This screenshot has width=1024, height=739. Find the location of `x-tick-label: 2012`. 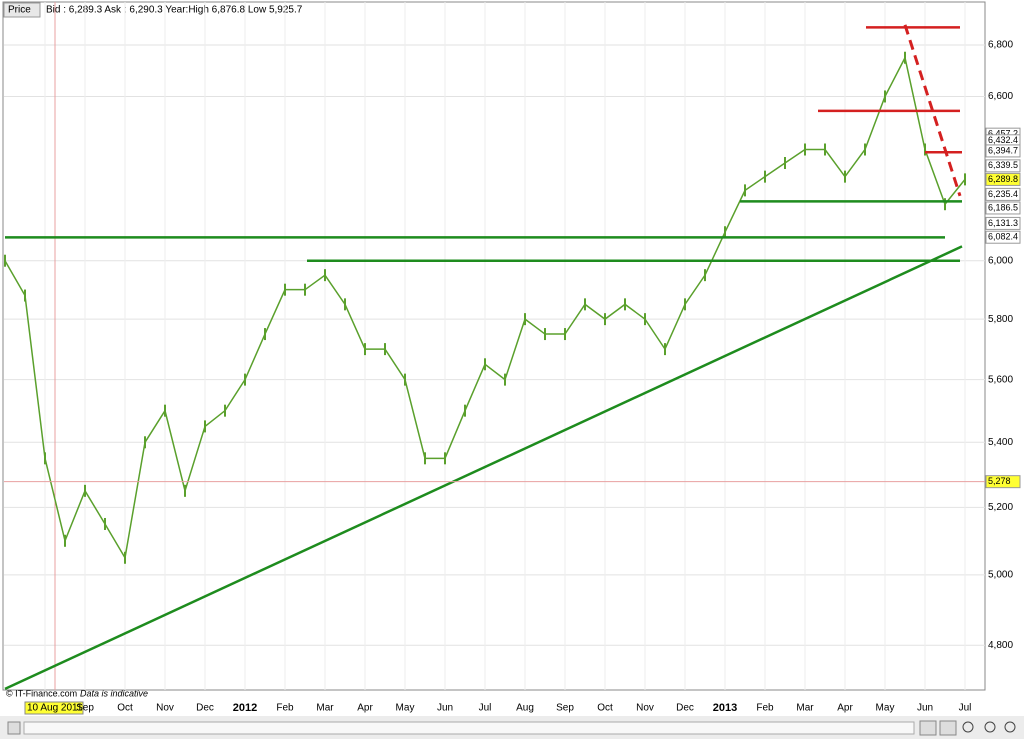

x-tick-label: 2012 is located at coordinates (245, 708).